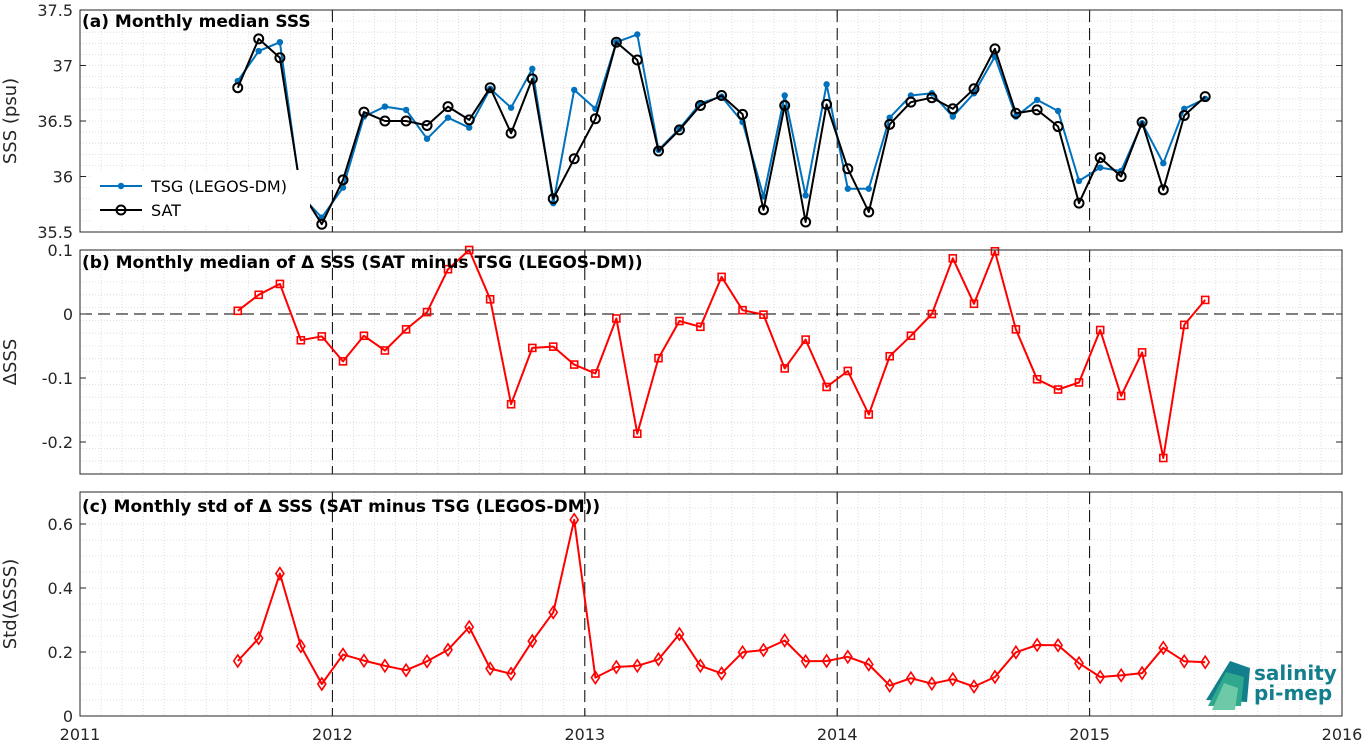 The image size is (1368, 745). What do you see at coordinates (1295, 673) in the screenshot?
I see `logo-text-salinity: salinity` at bounding box center [1295, 673].